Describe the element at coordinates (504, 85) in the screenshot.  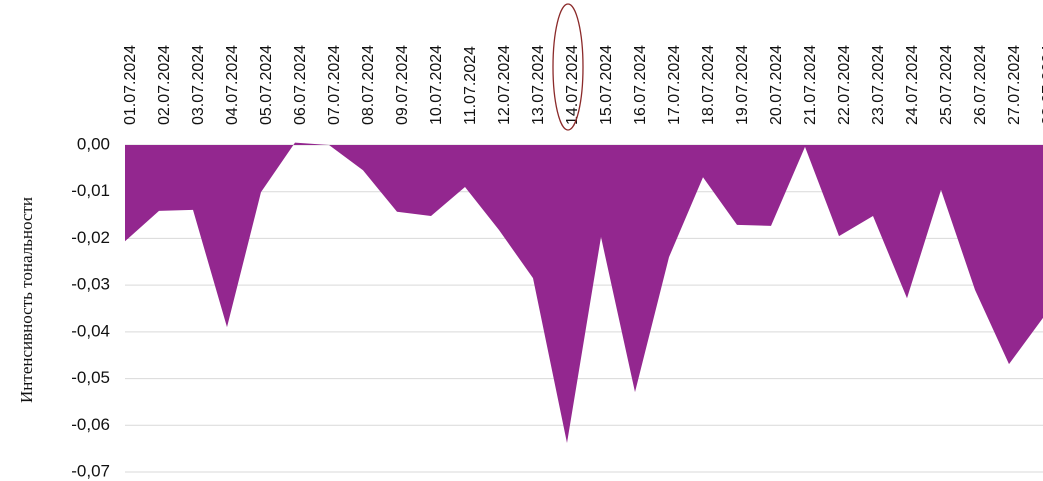
I see `x-tick-label: 12.07.2024` at that location.